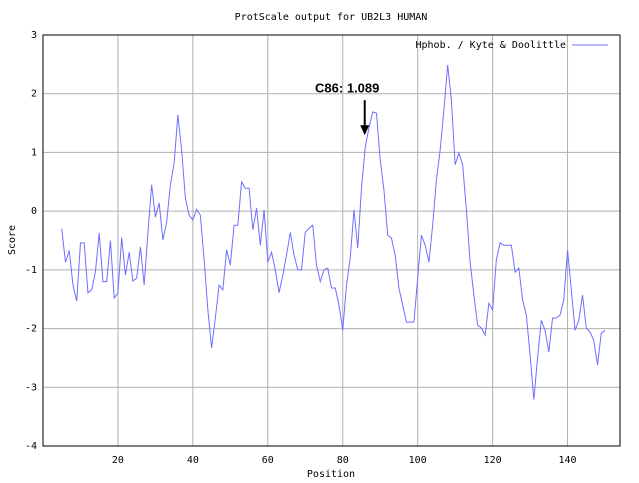 This screenshot has width=639, height=483. Describe the element at coordinates (31, 270) in the screenshot. I see `y-tick-label: -1` at that location.